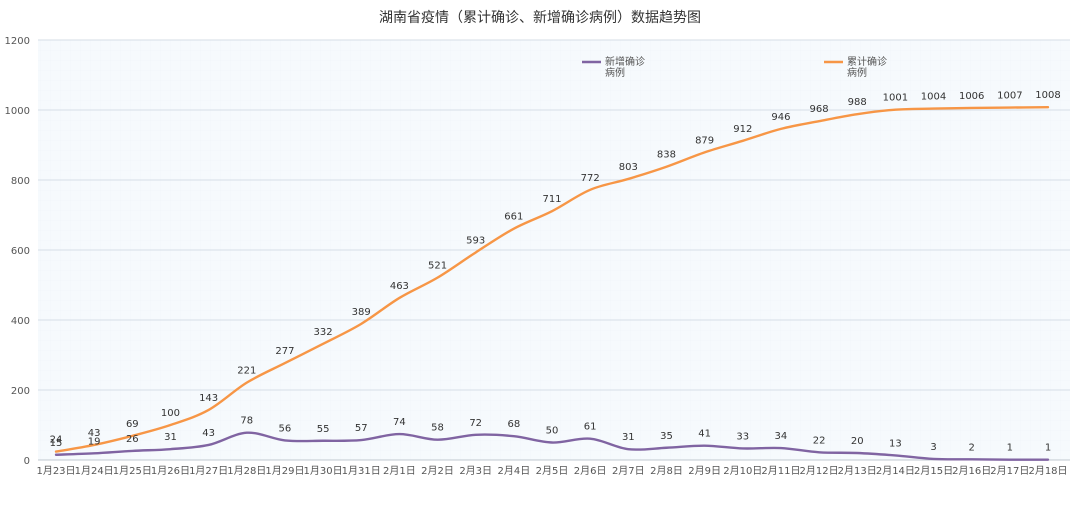  Describe the element at coordinates (246, 421) in the screenshot. I see `data-label: 78` at that location.